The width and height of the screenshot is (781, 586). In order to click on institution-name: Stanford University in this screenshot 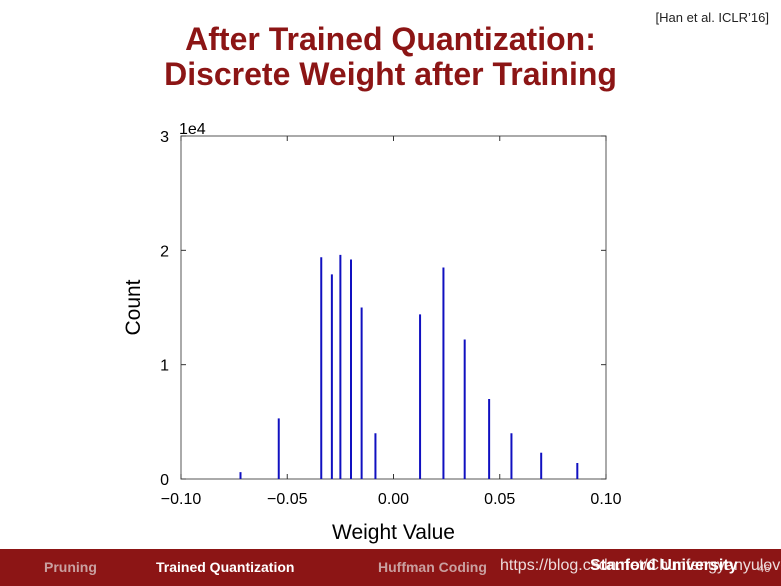, I will do `click(664, 565)`.